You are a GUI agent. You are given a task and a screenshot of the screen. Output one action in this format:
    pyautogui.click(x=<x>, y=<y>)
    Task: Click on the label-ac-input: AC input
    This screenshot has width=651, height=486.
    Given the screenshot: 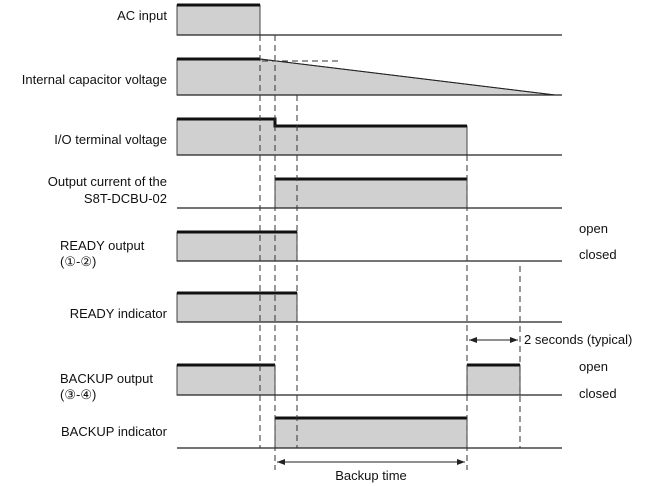 What is the action you would take?
    pyautogui.click(x=142, y=15)
    